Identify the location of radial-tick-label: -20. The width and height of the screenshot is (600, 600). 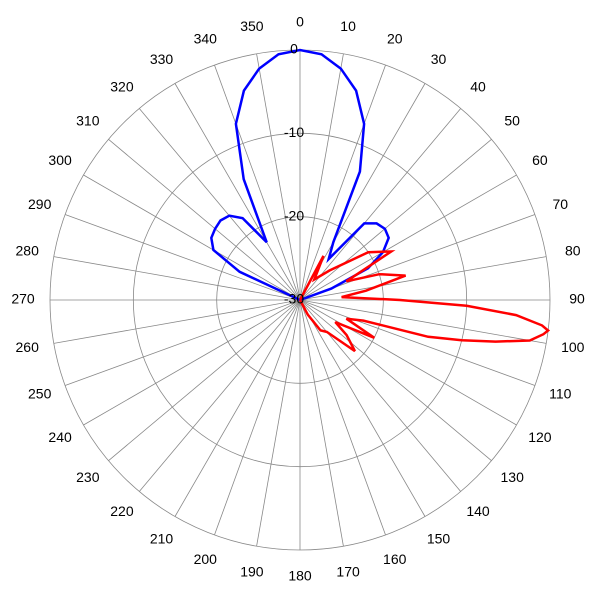
(294, 215).